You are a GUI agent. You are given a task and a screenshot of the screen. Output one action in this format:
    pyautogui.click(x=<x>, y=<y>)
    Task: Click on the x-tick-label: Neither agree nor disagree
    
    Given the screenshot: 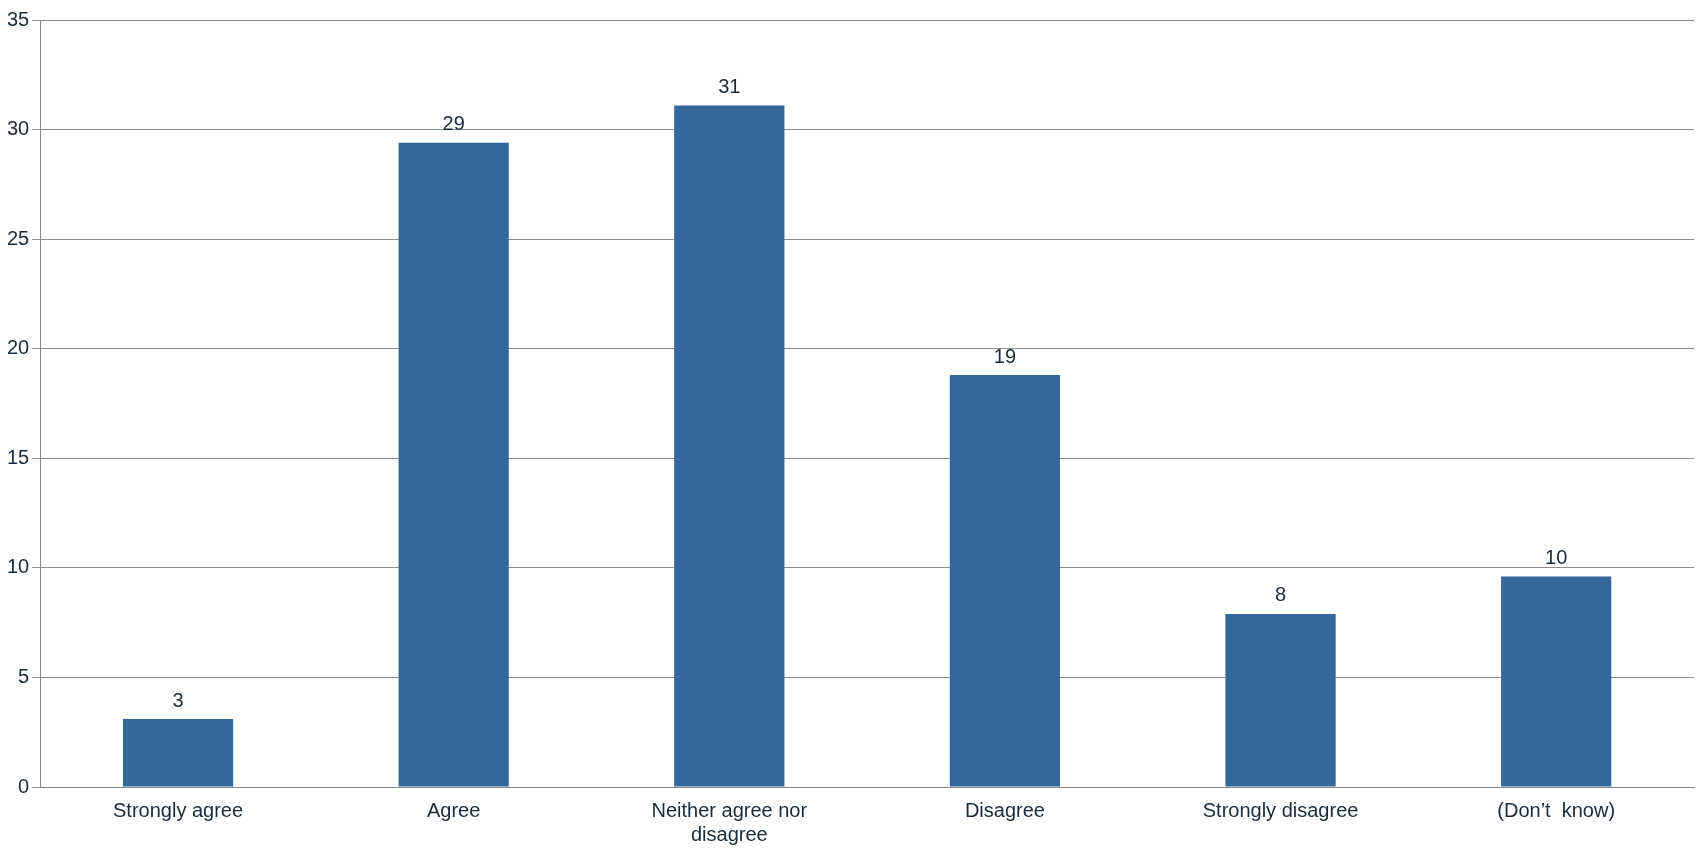 What is the action you would take?
    pyautogui.click(x=729, y=821)
    